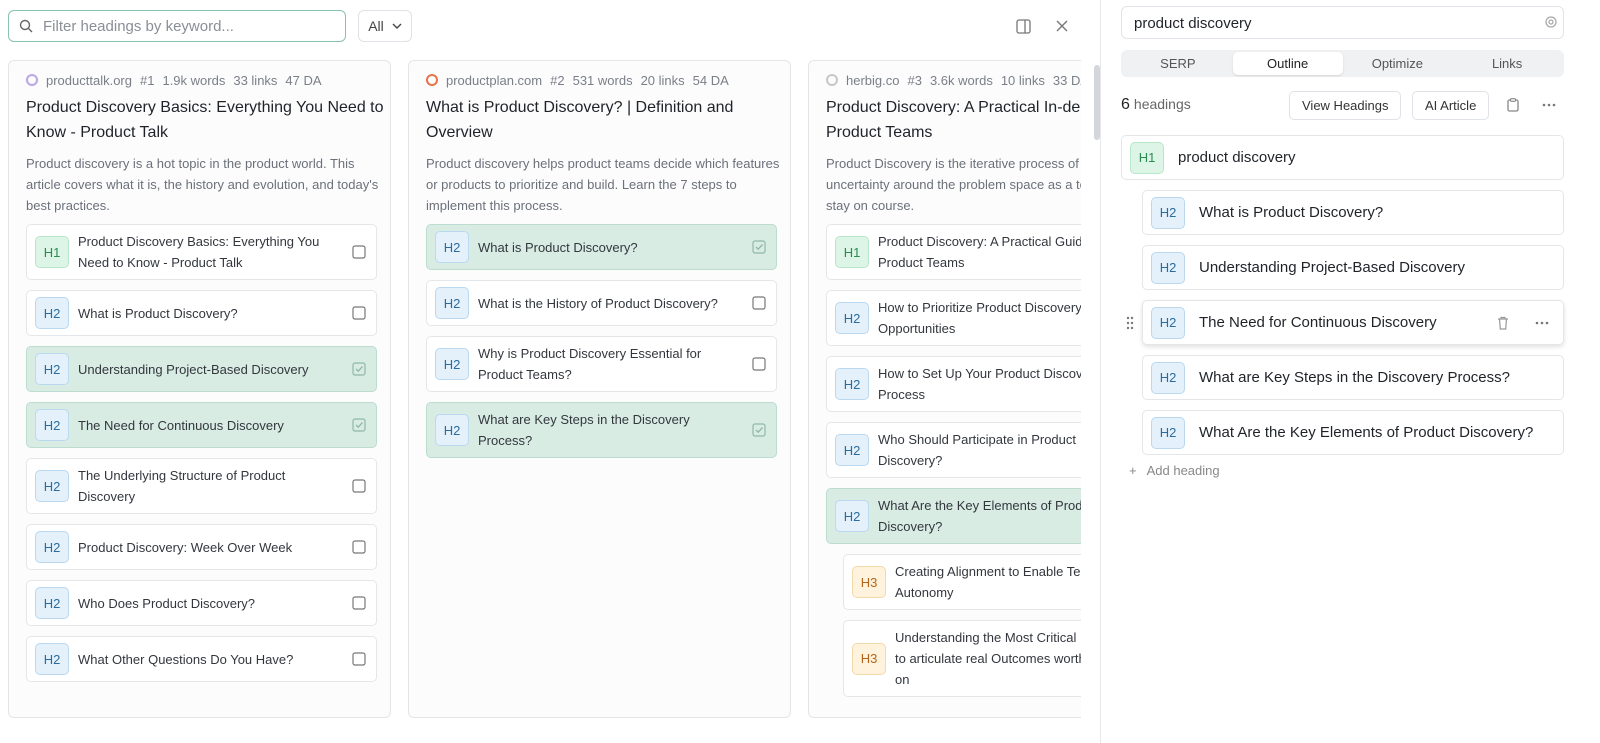 This screenshot has width=1600, height=743. I want to click on heading-text: The Need for Continuous Discovery, so click(181, 425).